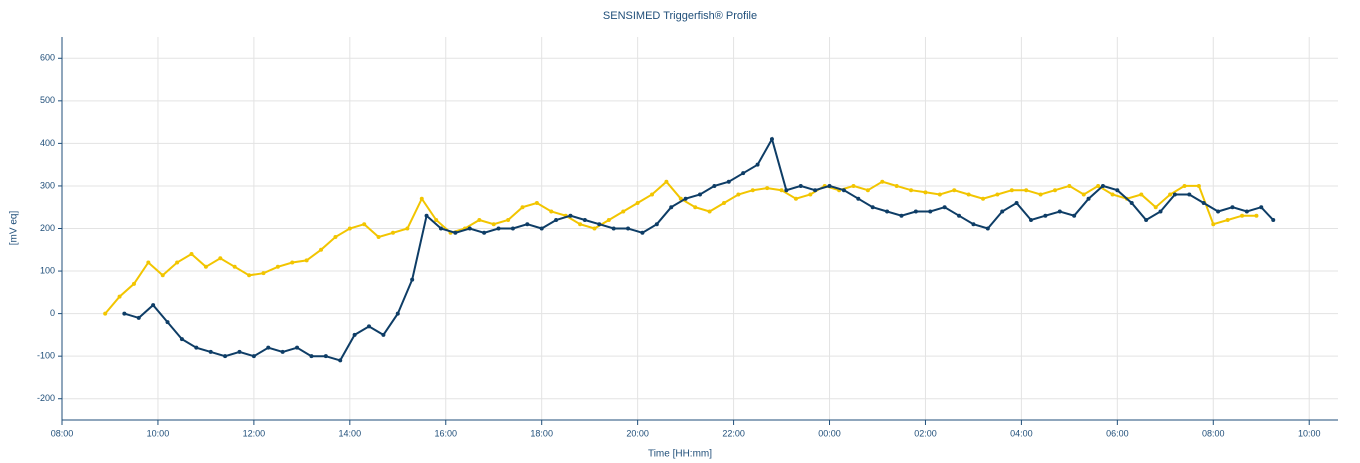  I want to click on y-tick-label: 0, so click(52, 313).